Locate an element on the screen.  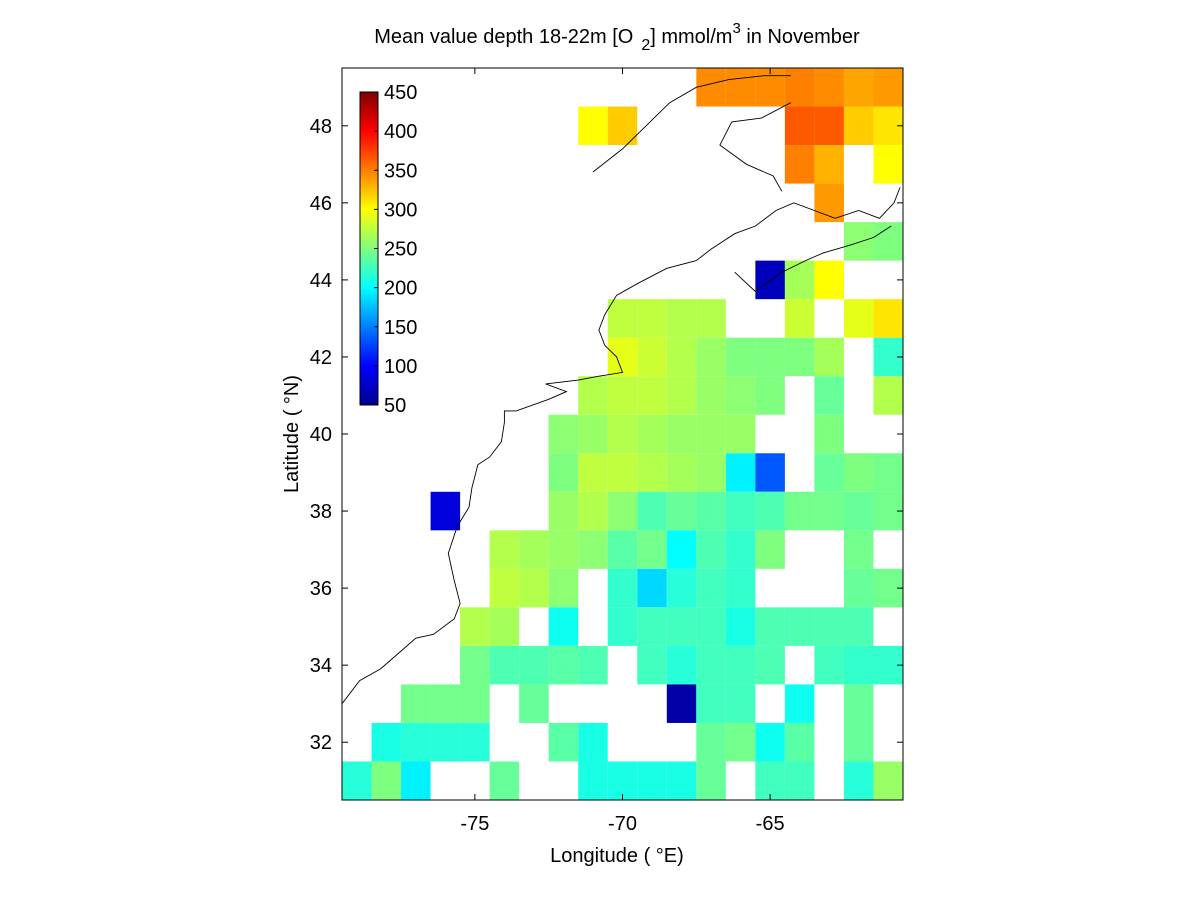
y-tick-label: 32 is located at coordinates (321, 743).